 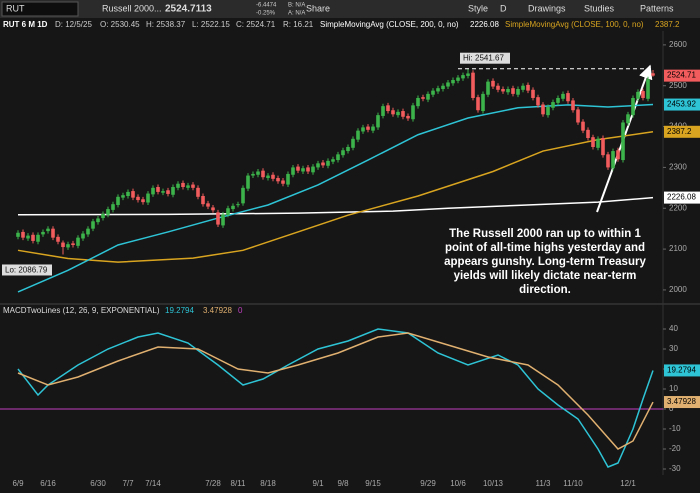 What do you see at coordinates (266, 6) in the screenshot?
I see `change: -6.4474` at bounding box center [266, 6].